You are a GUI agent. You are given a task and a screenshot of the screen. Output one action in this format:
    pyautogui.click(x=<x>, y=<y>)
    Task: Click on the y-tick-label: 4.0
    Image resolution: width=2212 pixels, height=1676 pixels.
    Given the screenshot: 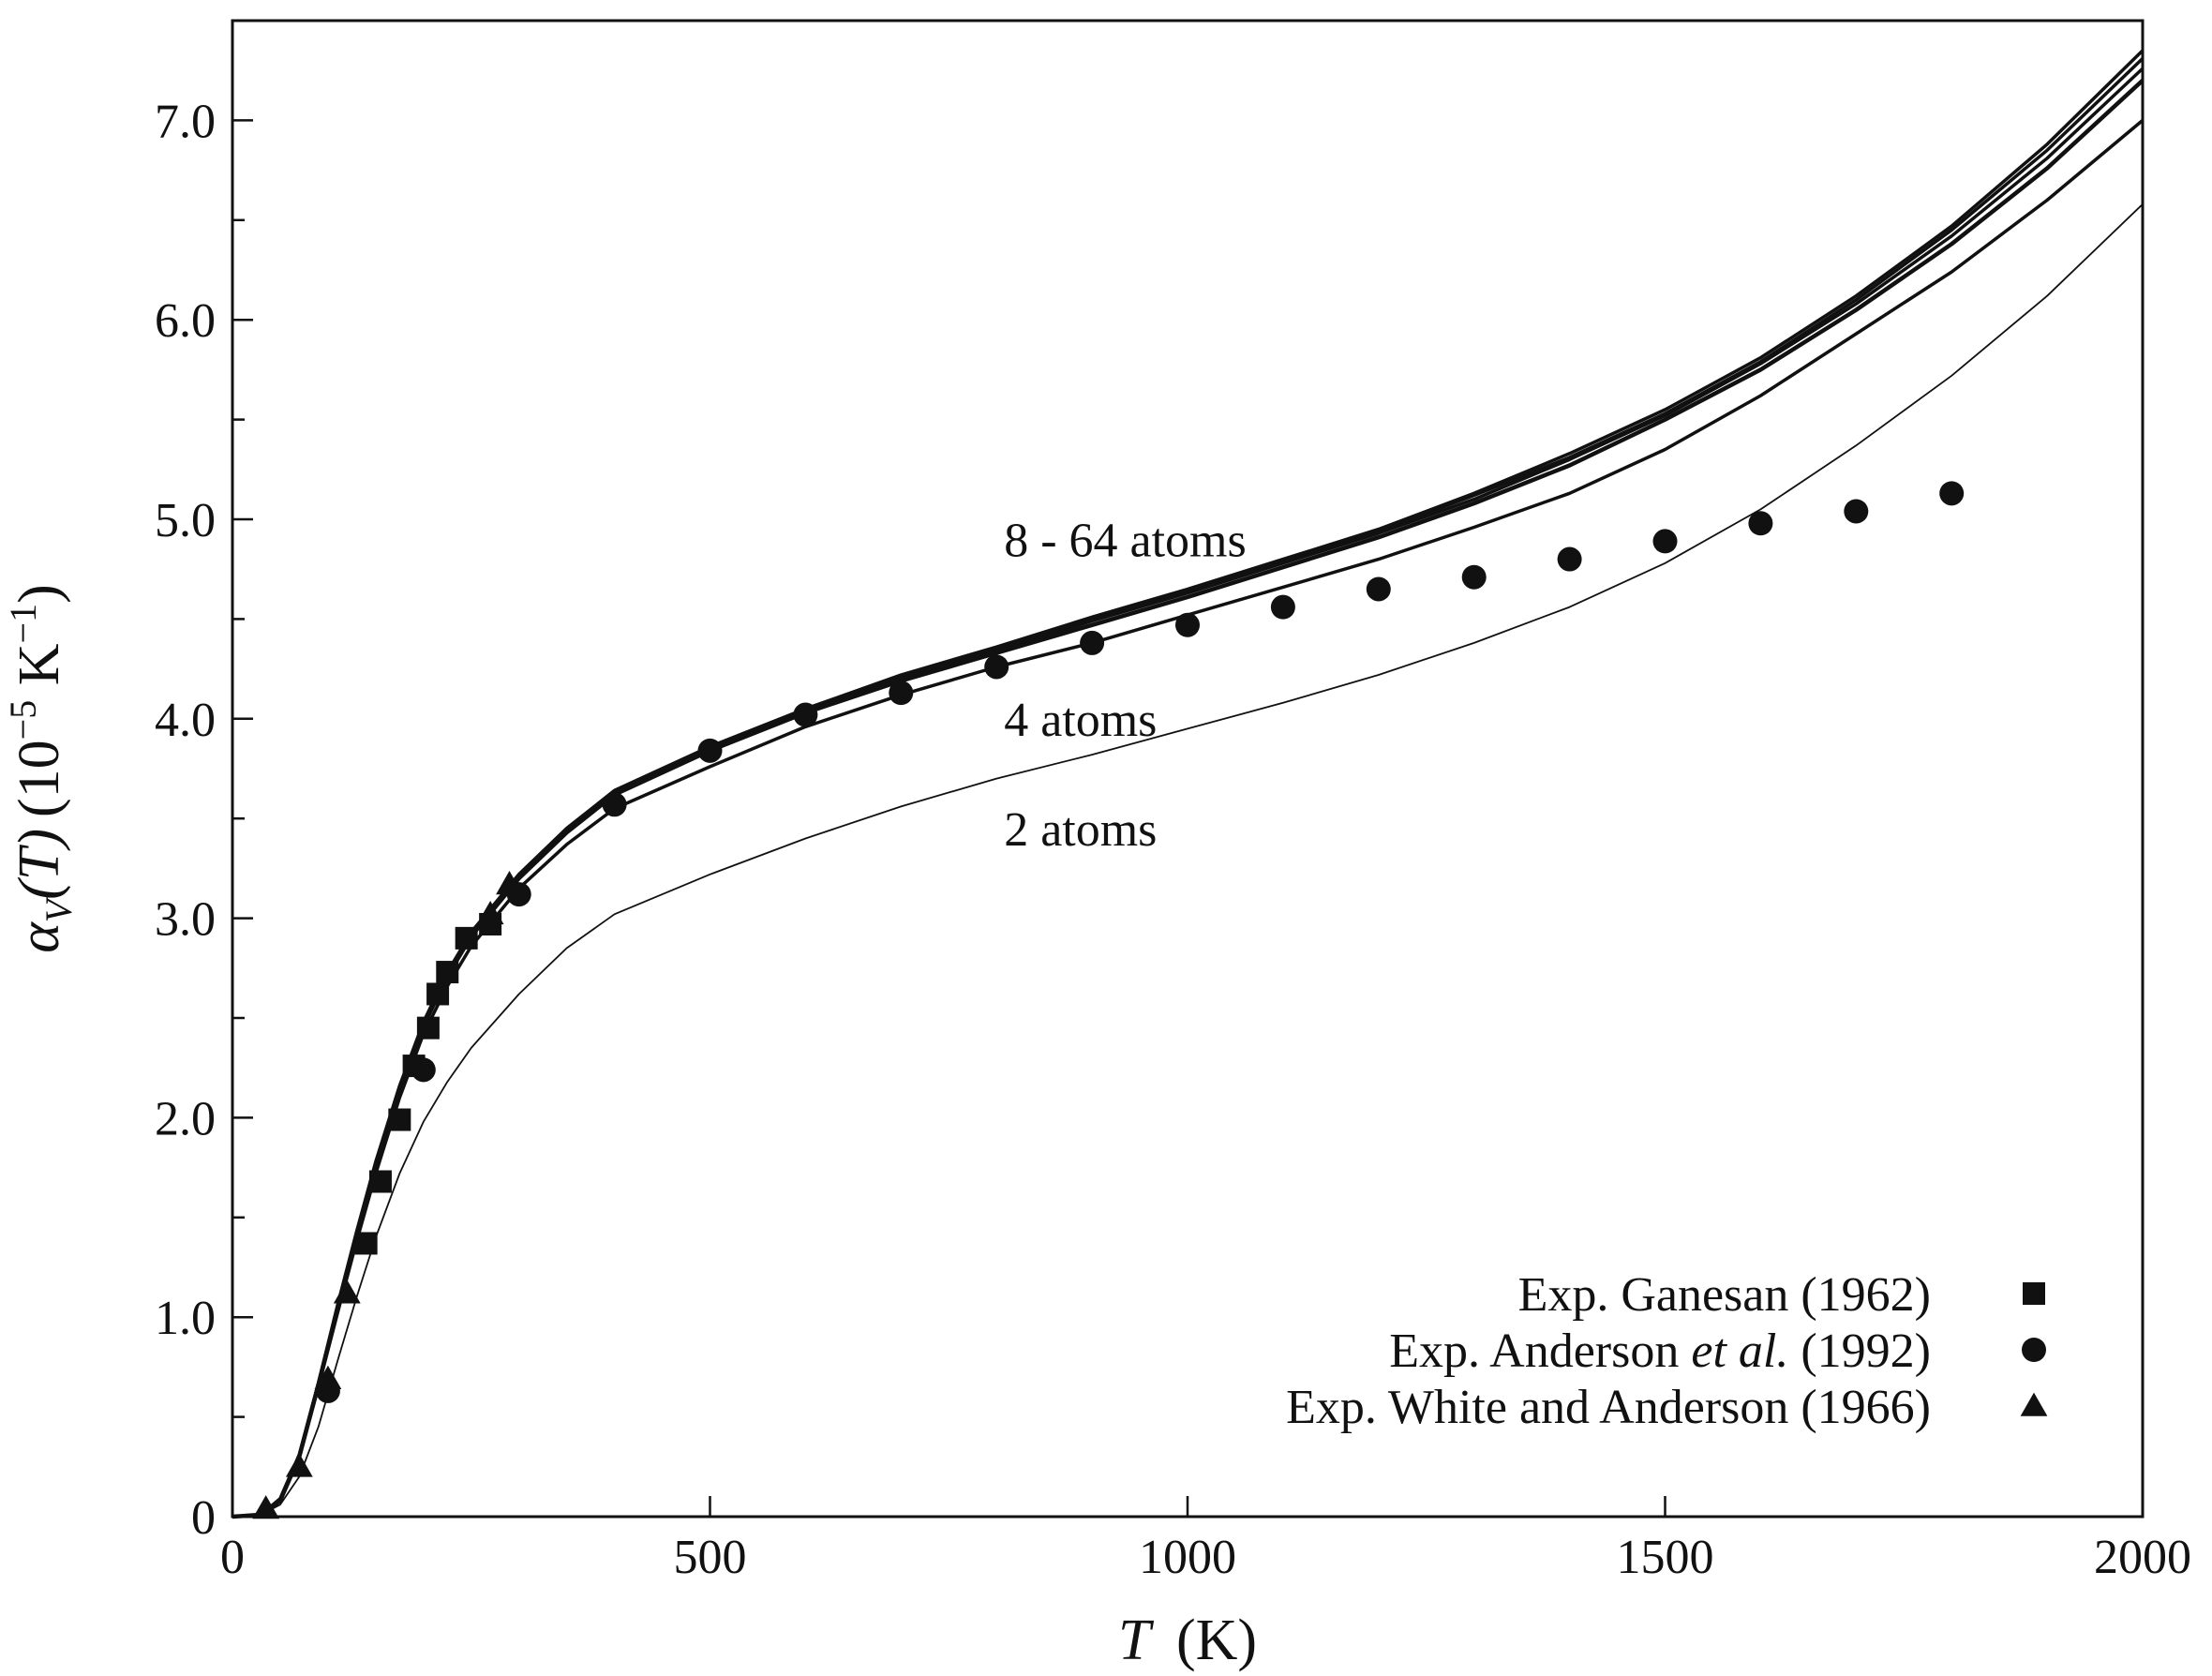 What is the action you would take?
    pyautogui.click(x=185, y=721)
    